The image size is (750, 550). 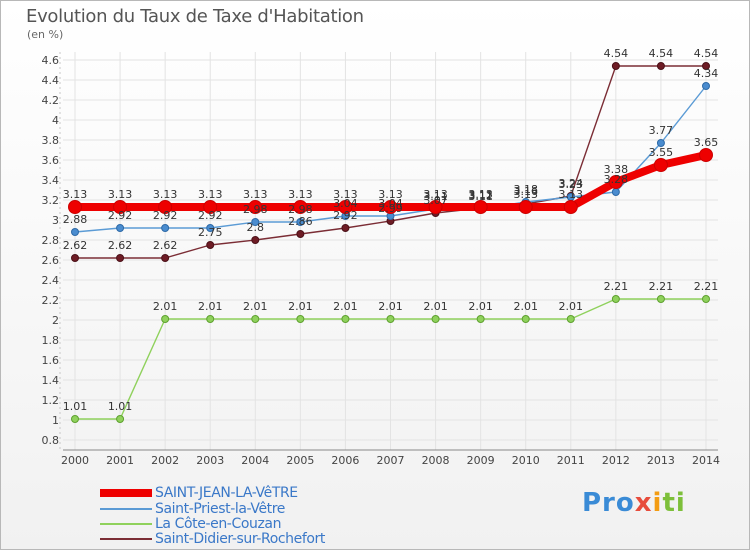 What do you see at coordinates (345, 460) in the screenshot?
I see `x-tick-label: 2006` at bounding box center [345, 460].